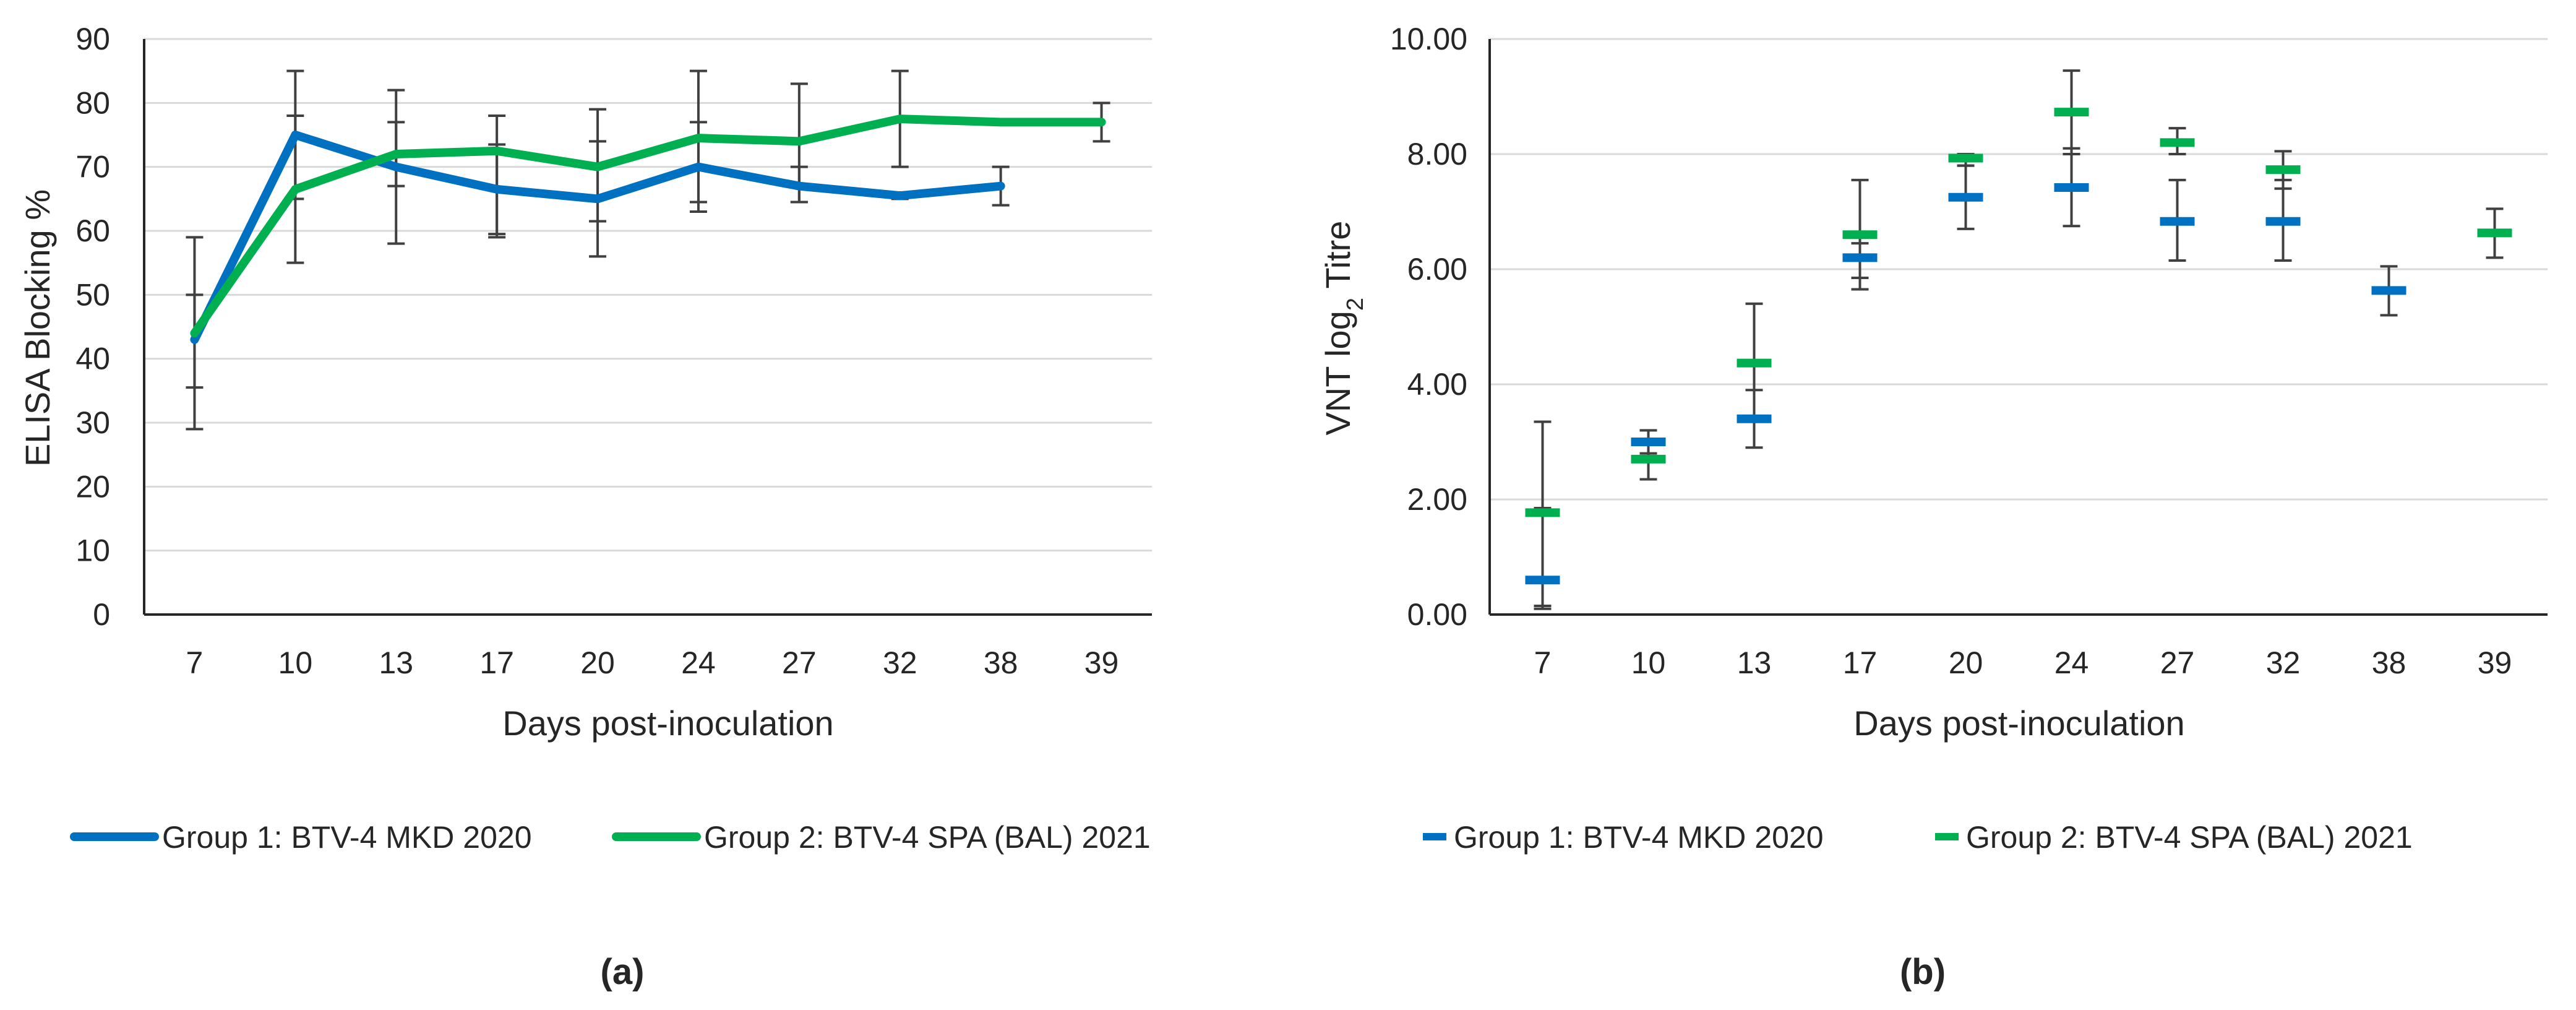 This screenshot has width=2576, height=1010. What do you see at coordinates (1543, 663) in the screenshot?
I see `b-x-tick-label: 7` at bounding box center [1543, 663].